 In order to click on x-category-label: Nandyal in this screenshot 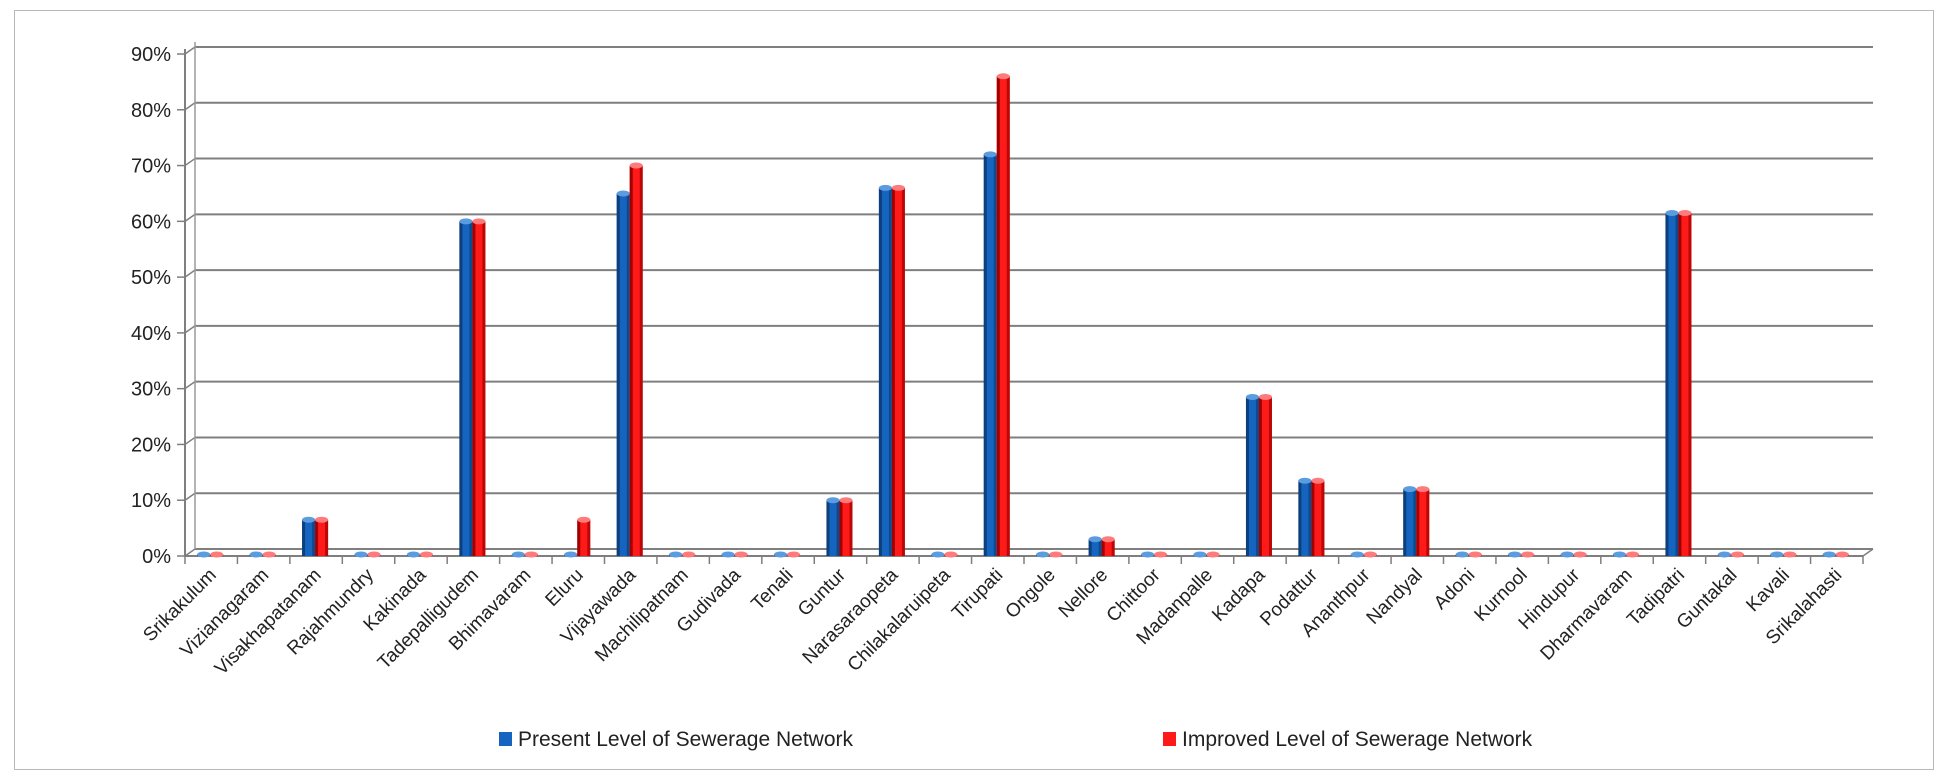, I will do `click(1395, 597)`.